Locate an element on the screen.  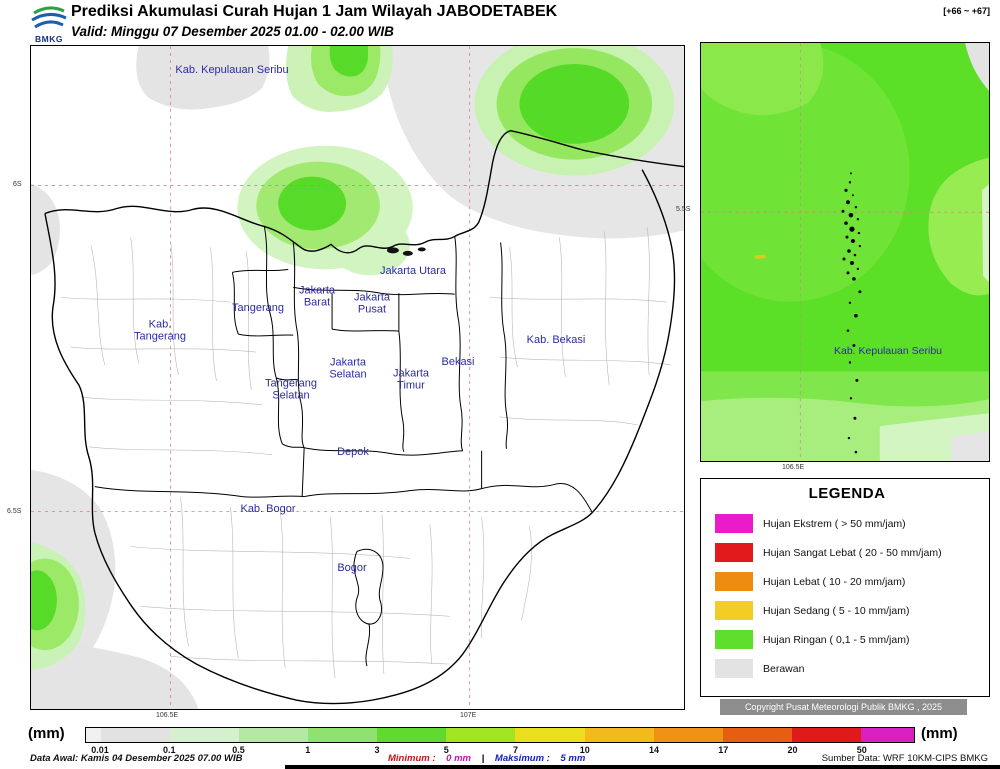
colorbar-tick-label: 1 is located at coordinates (308, 750).